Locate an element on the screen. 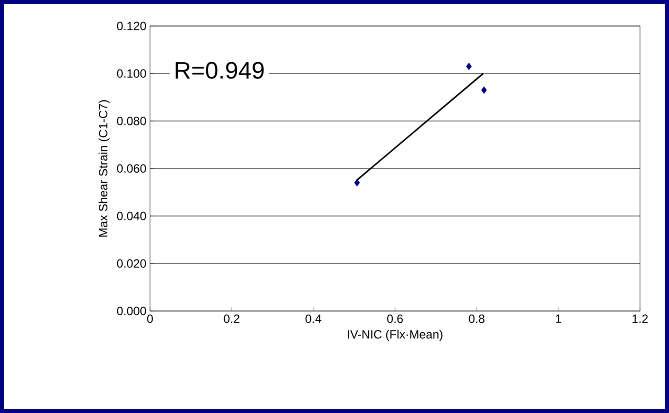 The width and height of the screenshot is (669, 413). y-tick-label: 0.040 is located at coordinates (131, 216).